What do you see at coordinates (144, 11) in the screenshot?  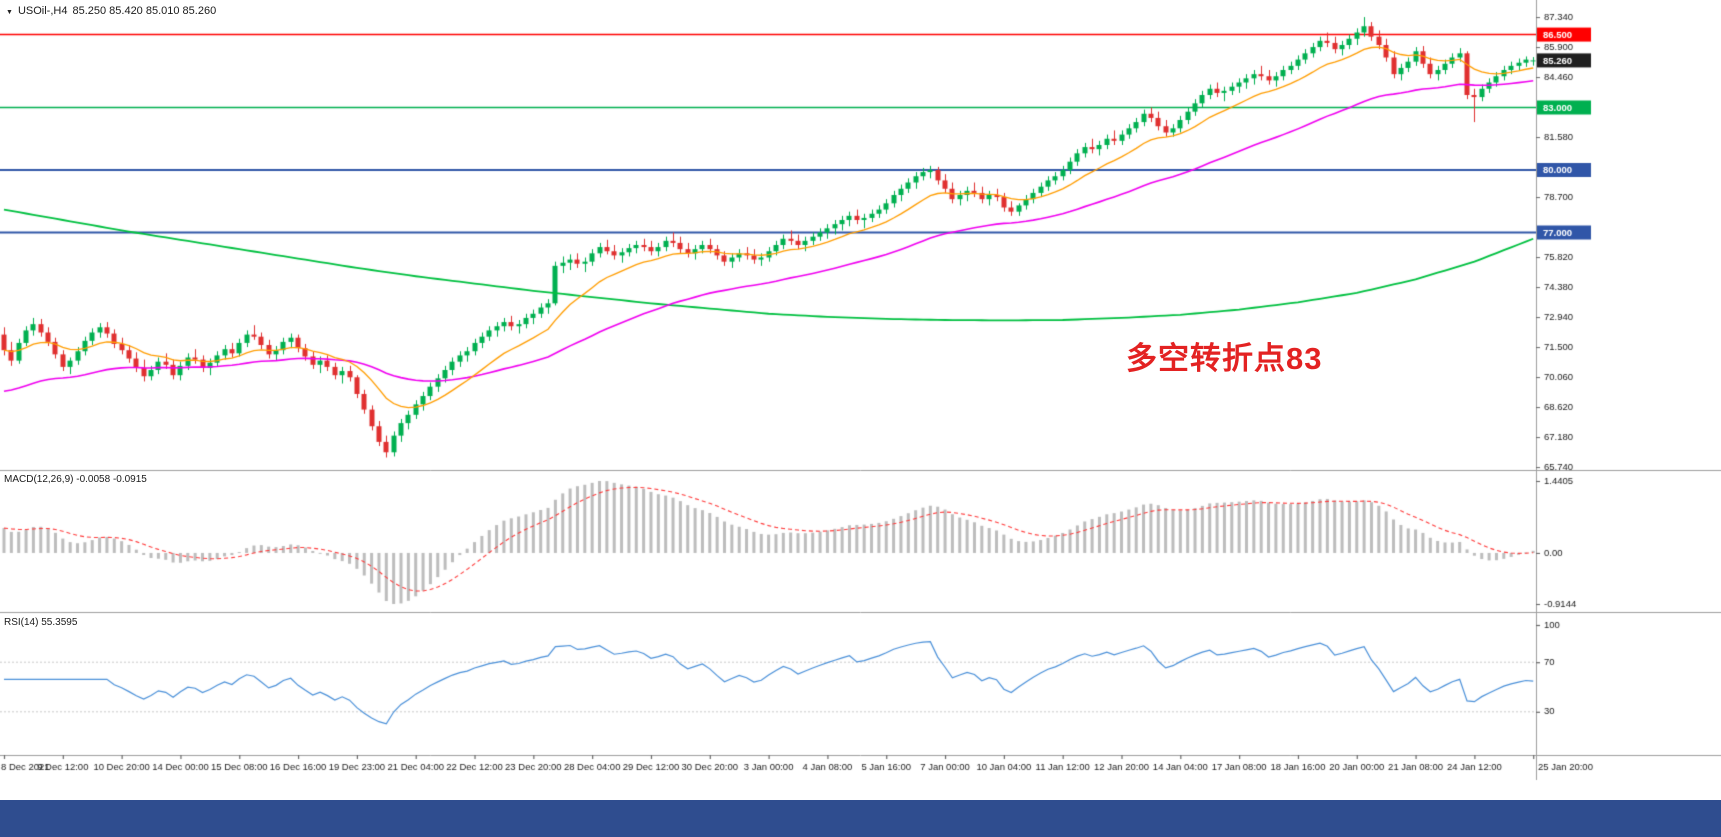 I see `ohlc-readout: 85.250 85.420 85.010 85.260` at bounding box center [144, 11].